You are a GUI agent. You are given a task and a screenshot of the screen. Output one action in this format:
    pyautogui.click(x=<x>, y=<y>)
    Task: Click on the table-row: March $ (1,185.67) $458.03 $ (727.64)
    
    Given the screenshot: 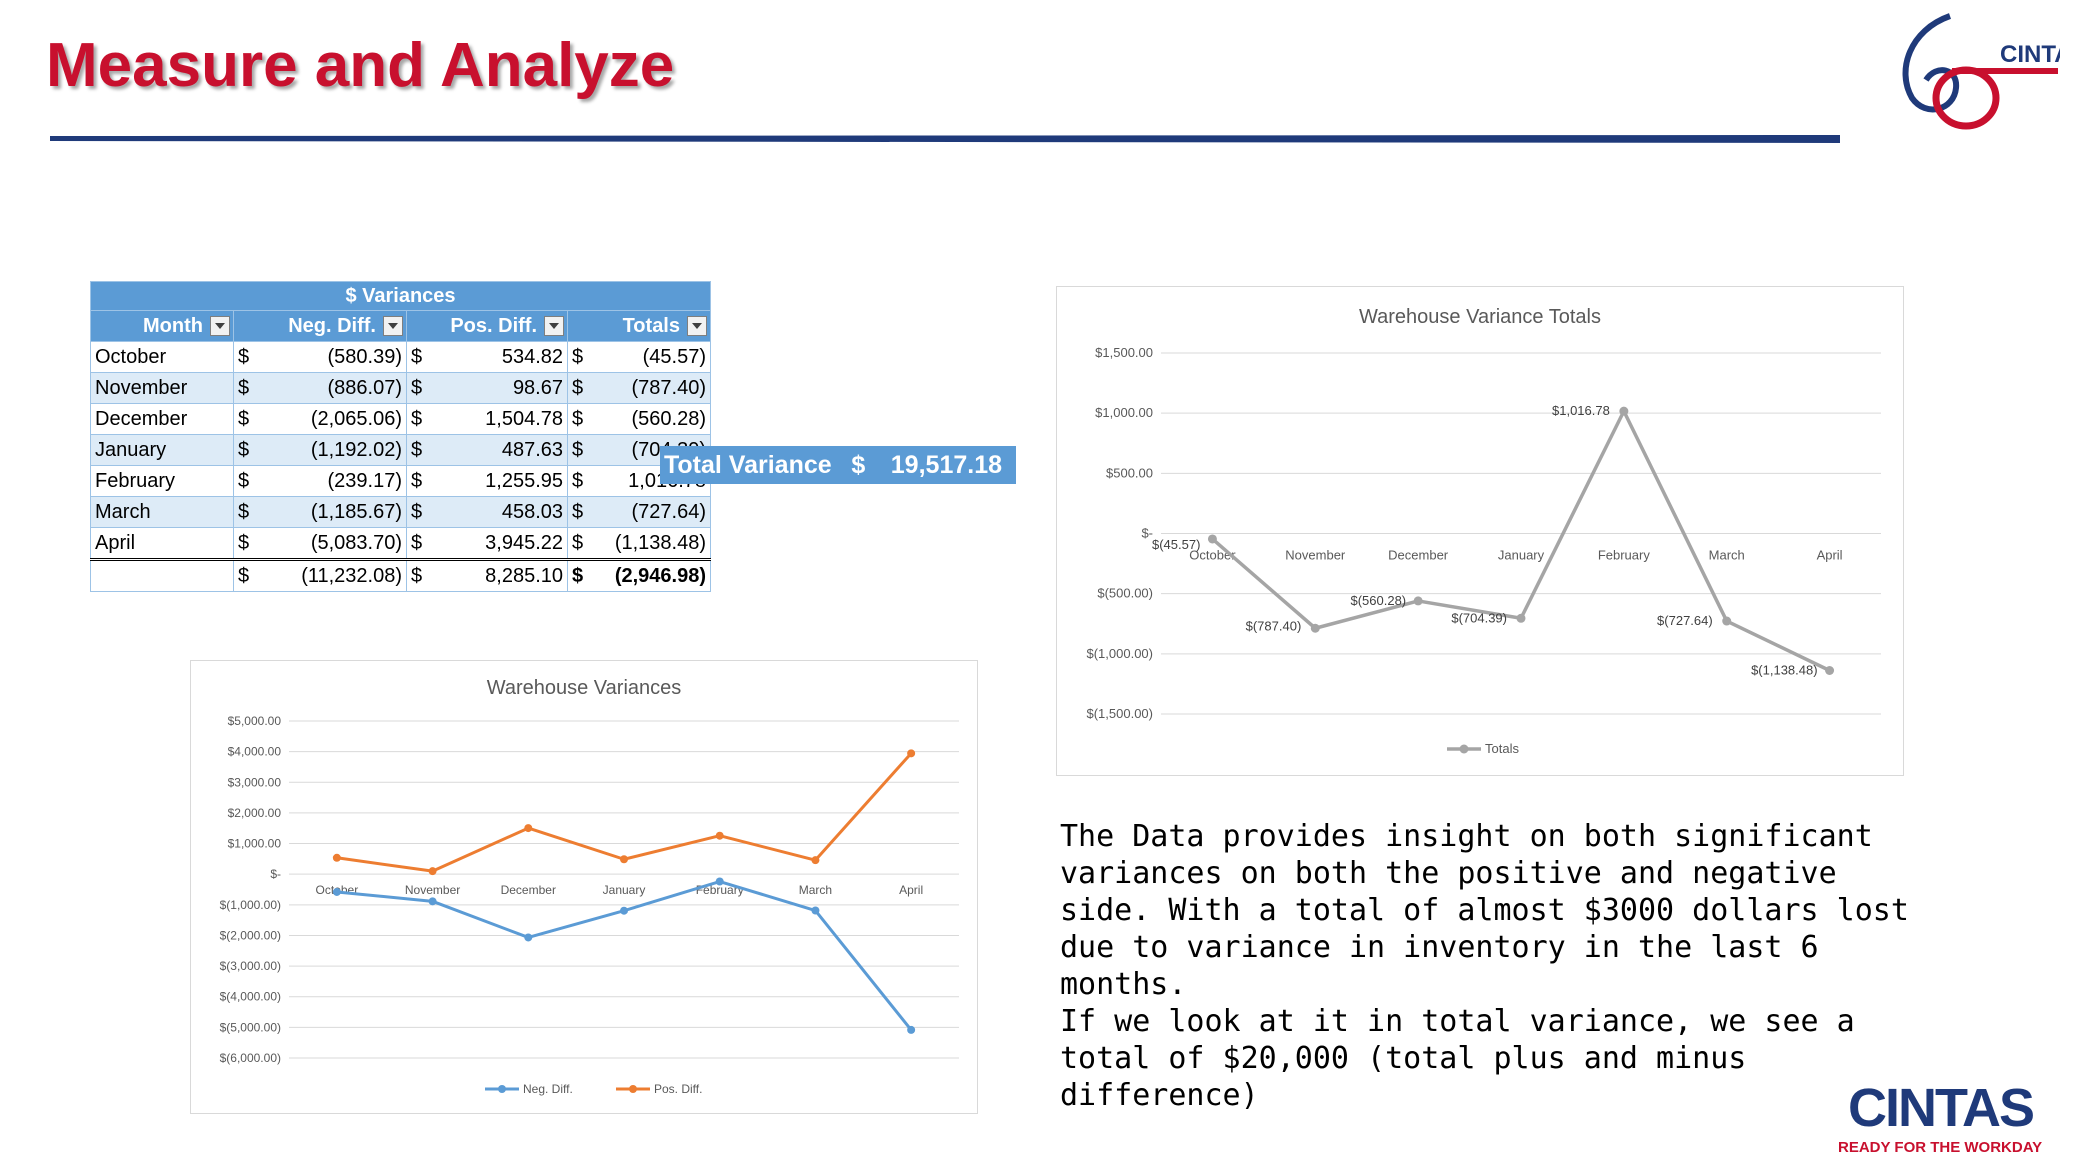 What is the action you would take?
    pyautogui.click(x=400, y=512)
    